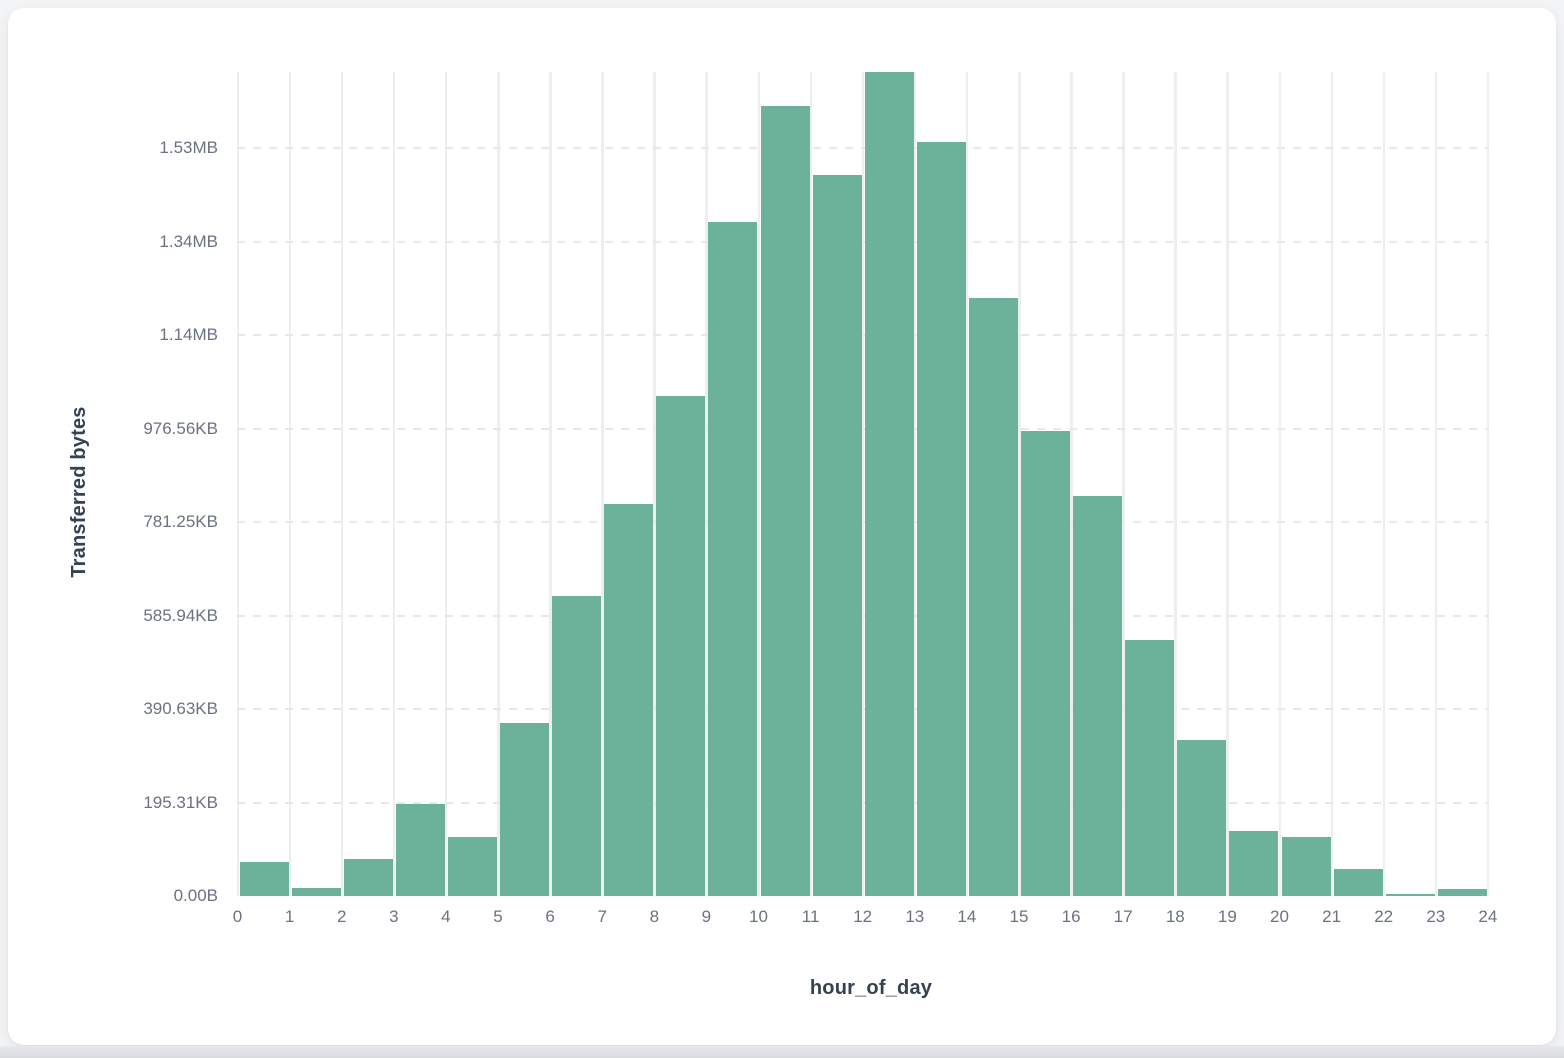 The width and height of the screenshot is (1564, 1058). What do you see at coordinates (394, 916) in the screenshot?
I see `x-tick-label: 3` at bounding box center [394, 916].